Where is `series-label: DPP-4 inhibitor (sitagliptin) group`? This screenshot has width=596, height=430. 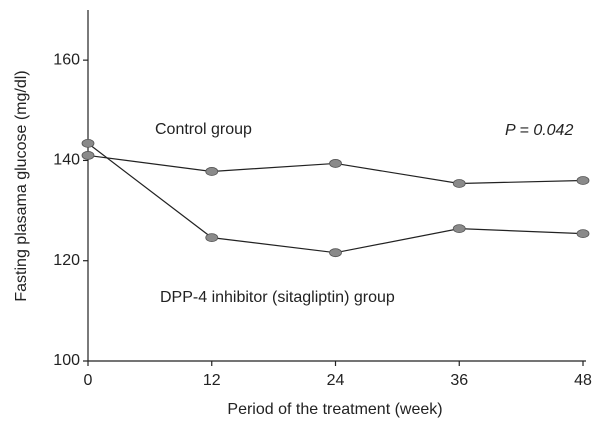
series-label: DPP-4 inhibitor (sitagliptin) group is located at coordinates (277, 297).